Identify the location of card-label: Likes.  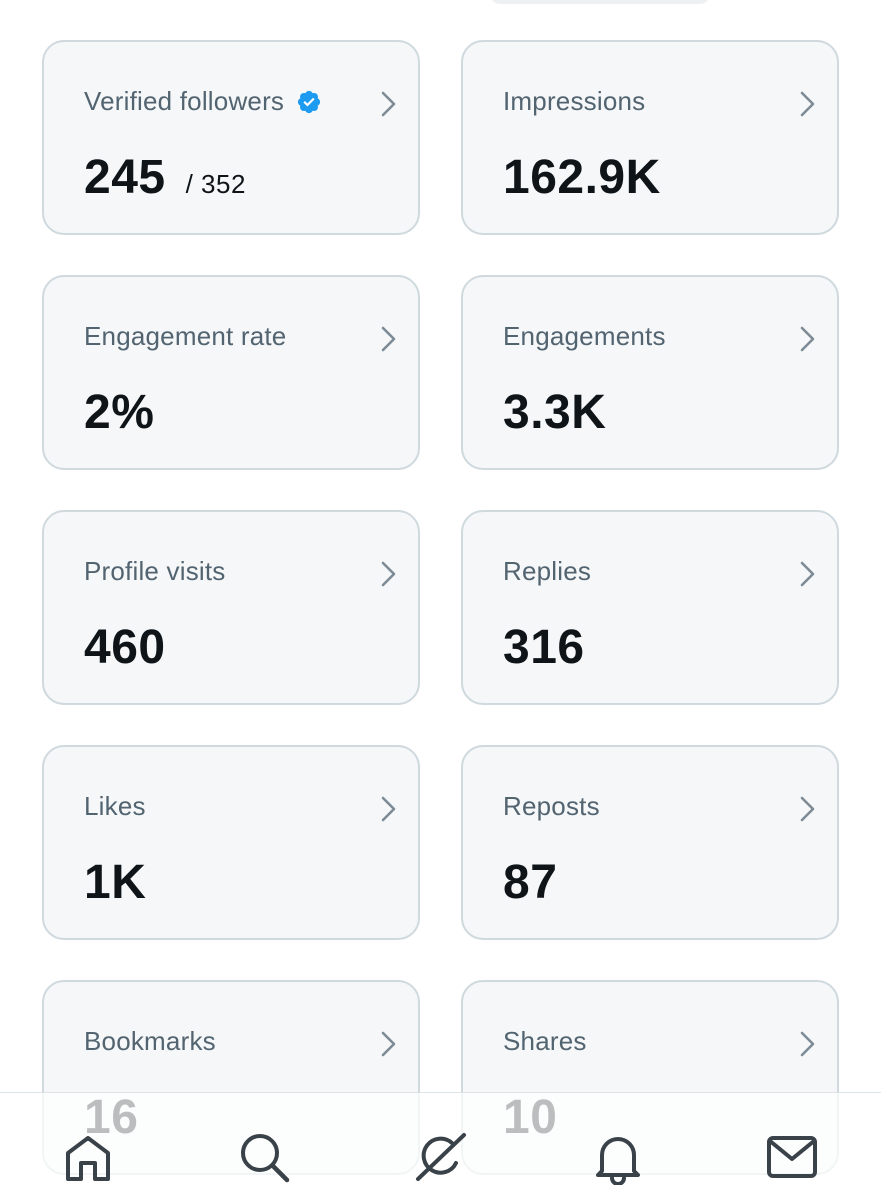
(115, 806).